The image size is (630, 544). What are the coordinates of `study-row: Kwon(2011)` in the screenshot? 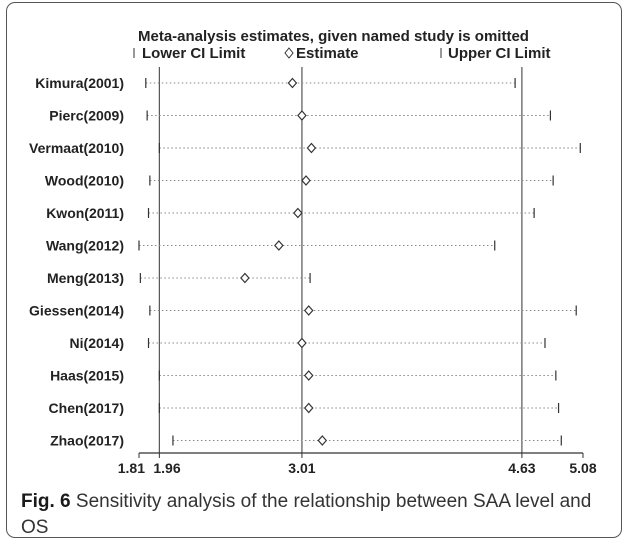 It's located at (290, 213).